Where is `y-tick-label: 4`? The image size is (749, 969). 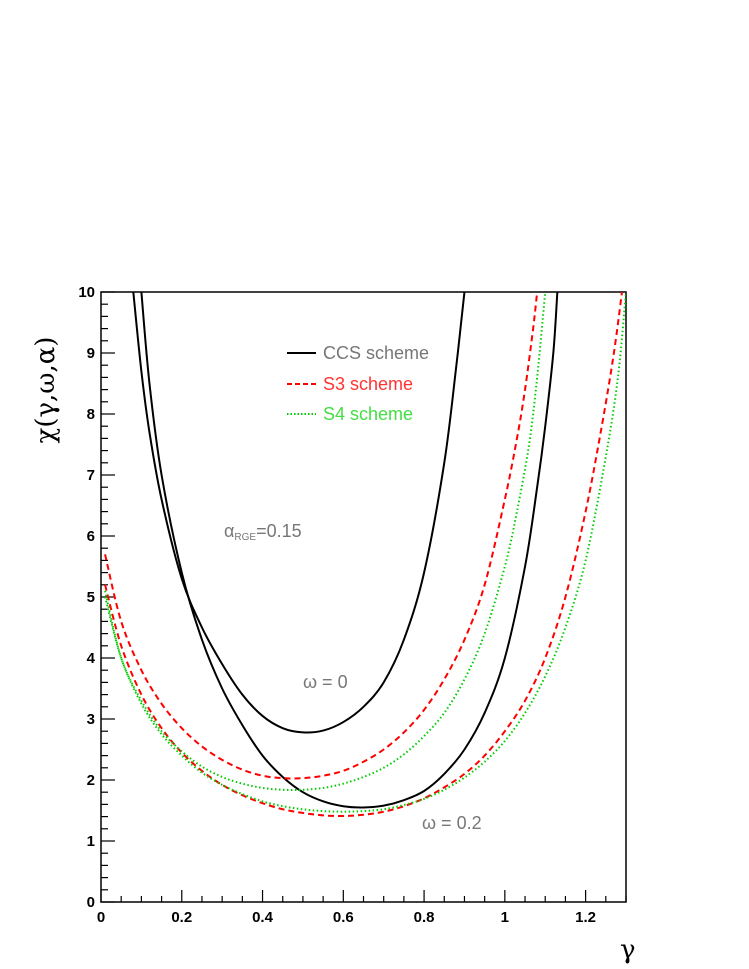
y-tick-label: 4 is located at coordinates (91, 658).